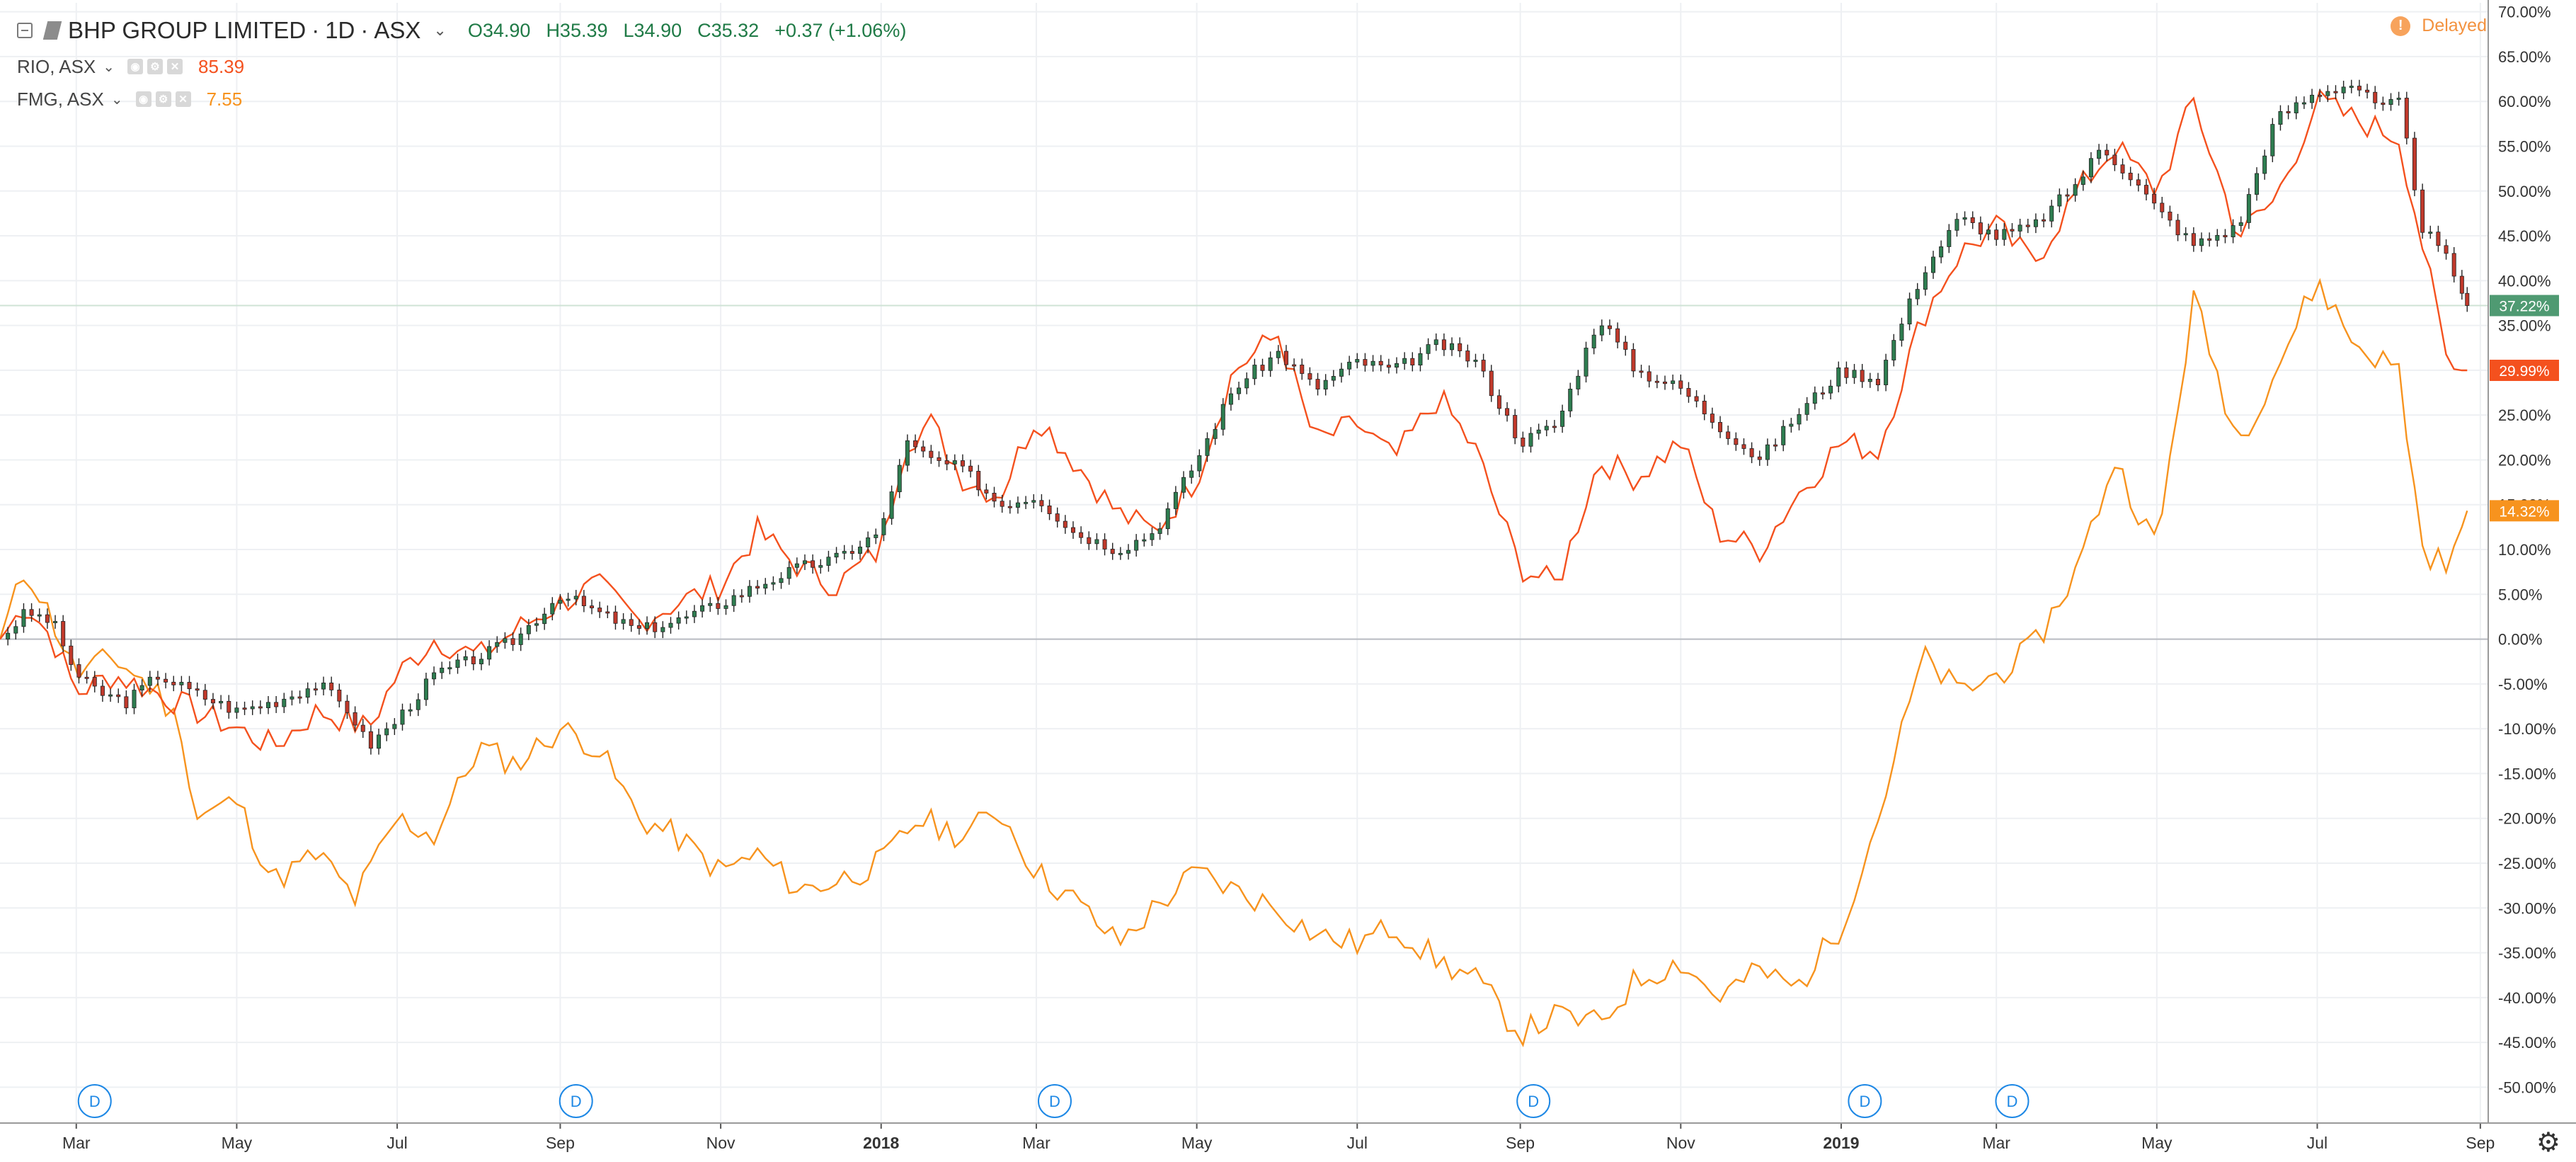 Image resolution: width=2576 pixels, height=1162 pixels. What do you see at coordinates (2520, 594) in the screenshot?
I see `y-tick-label: 5.00%` at bounding box center [2520, 594].